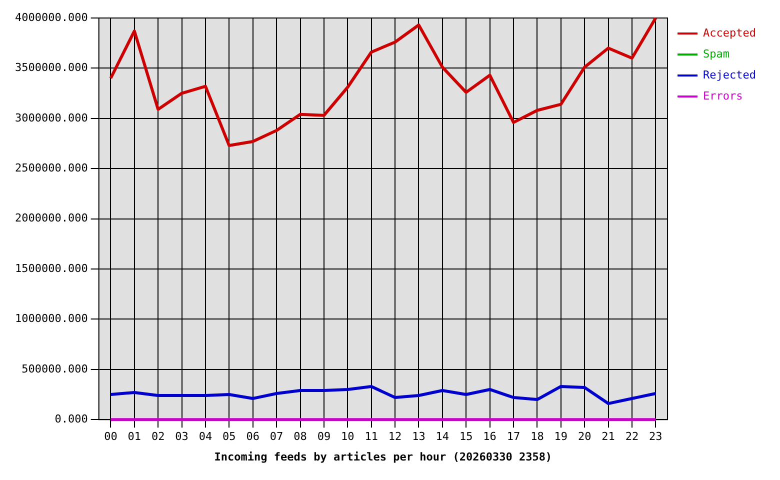 This screenshot has width=780, height=480. I want to click on x-tick-label: 18, so click(537, 437).